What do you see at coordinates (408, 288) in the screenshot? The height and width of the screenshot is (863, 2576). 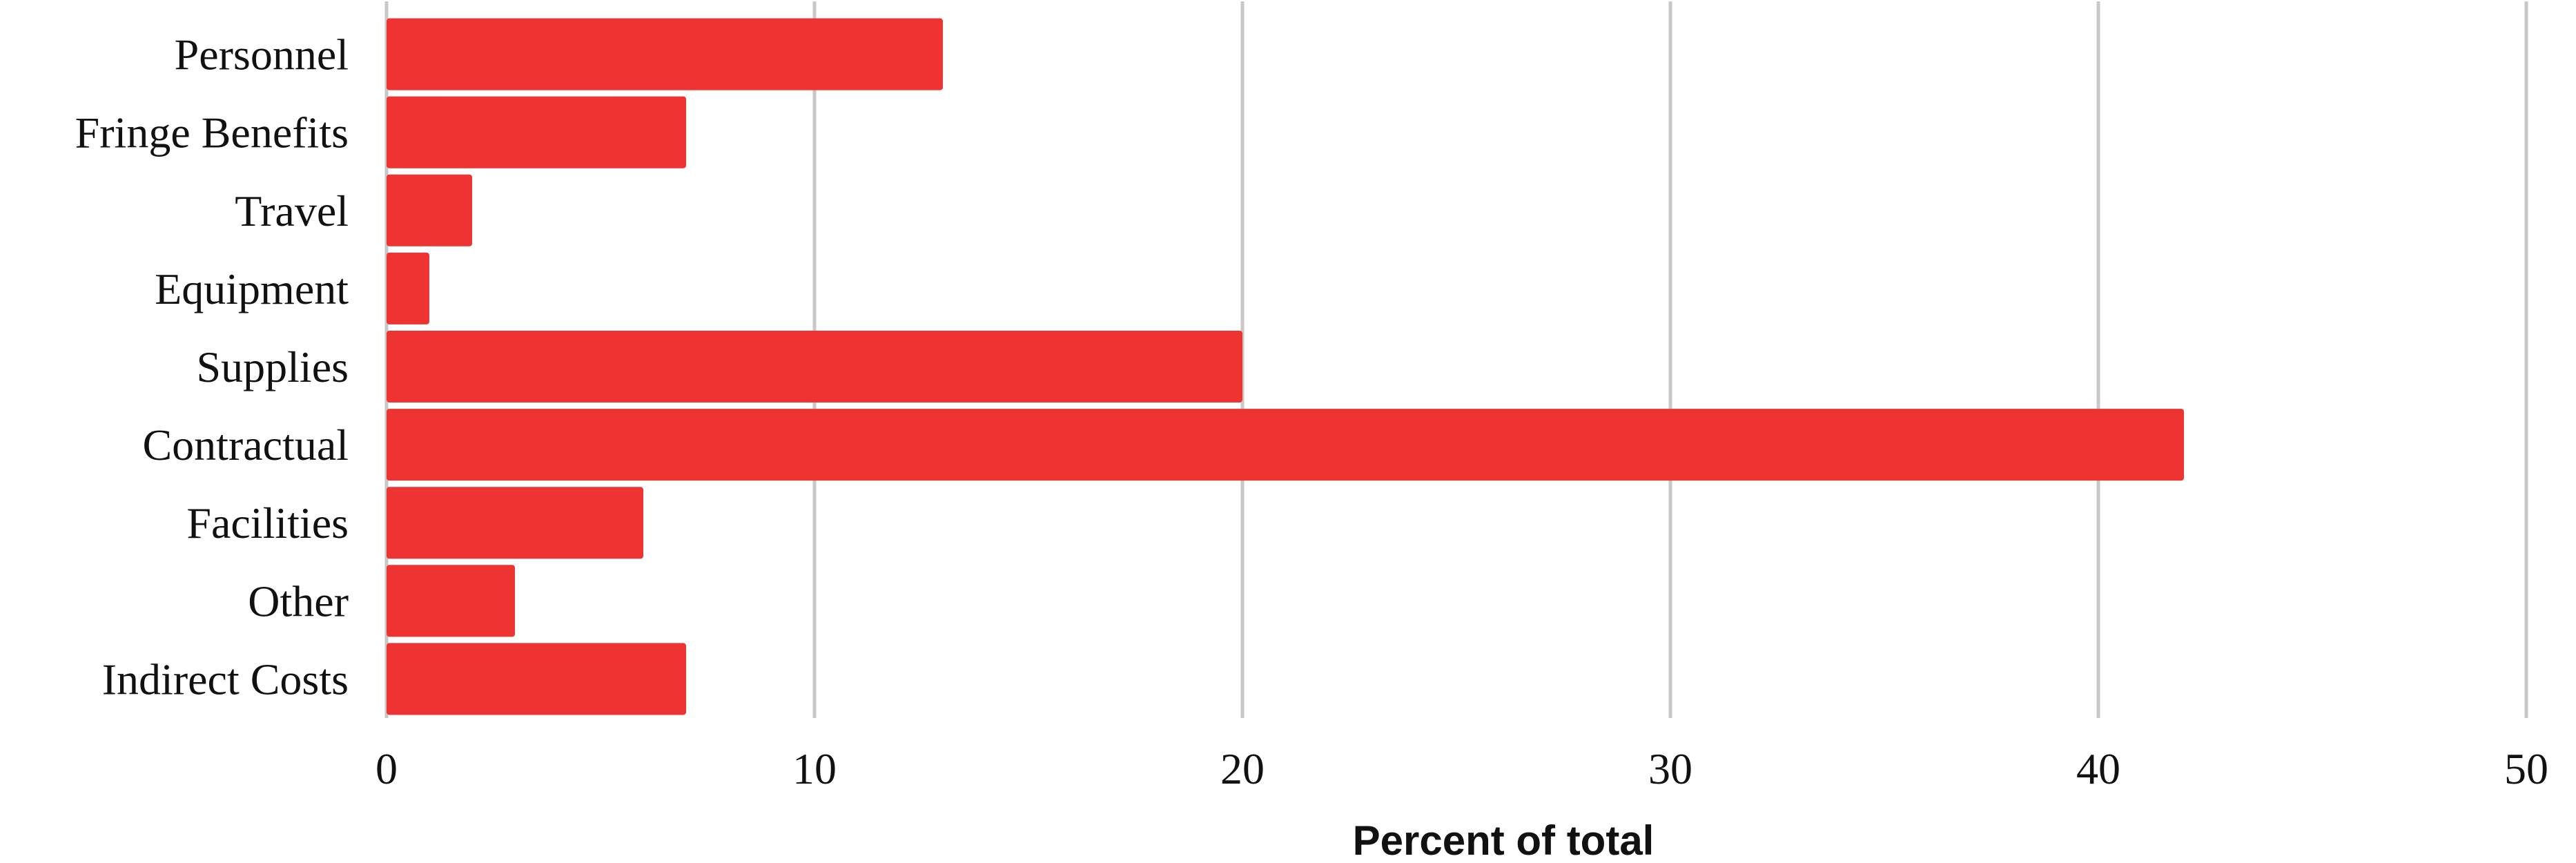 I see `bar-equipment` at bounding box center [408, 288].